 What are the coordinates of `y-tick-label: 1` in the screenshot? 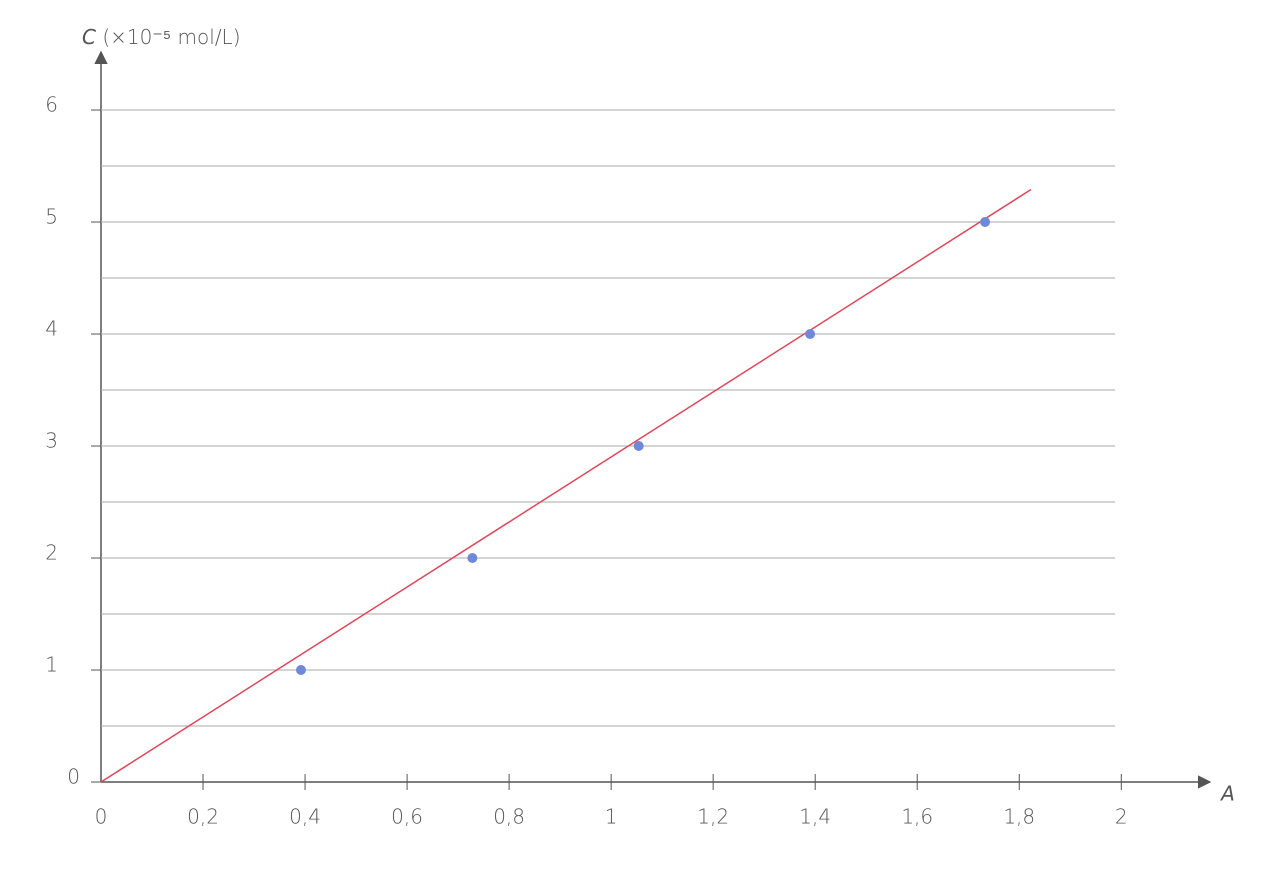 It's located at (51, 665).